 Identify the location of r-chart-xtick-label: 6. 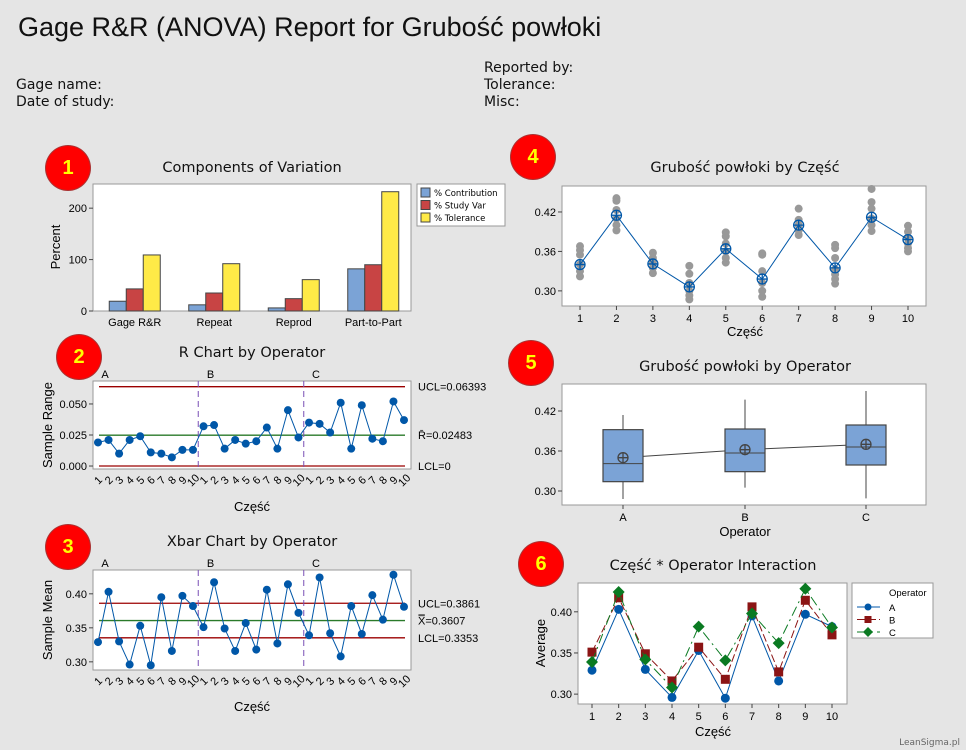
(362, 480).